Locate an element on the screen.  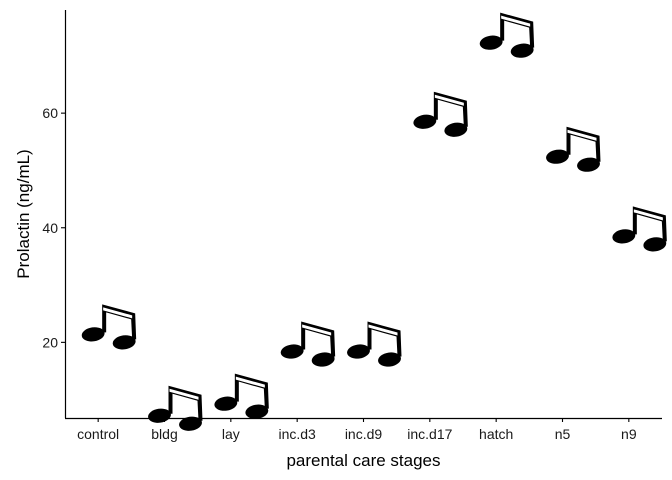
y-tick-label: 20 is located at coordinates (50, 342).